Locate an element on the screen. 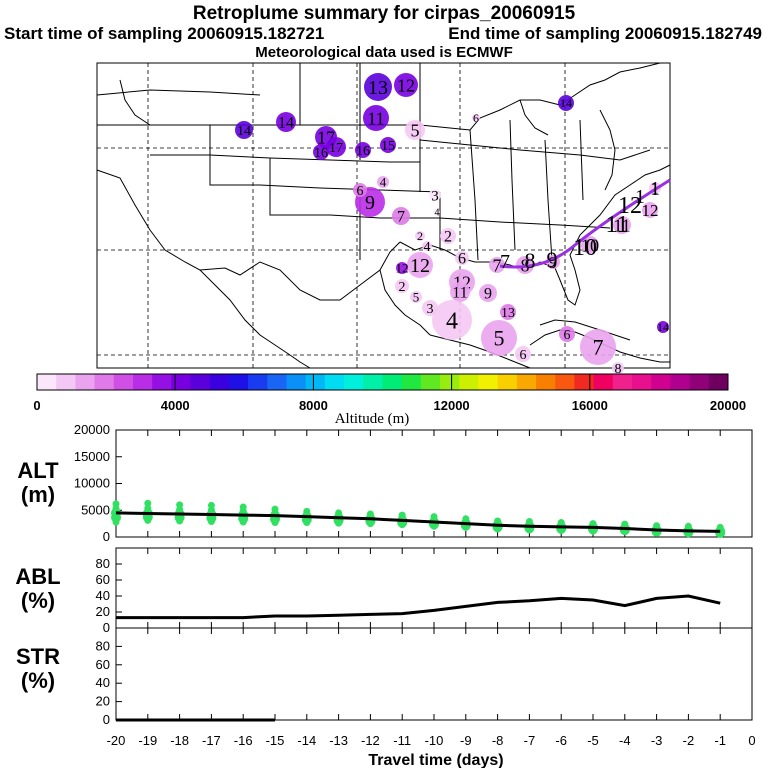 The image size is (768, 768). abl-line is located at coordinates (418, 607).